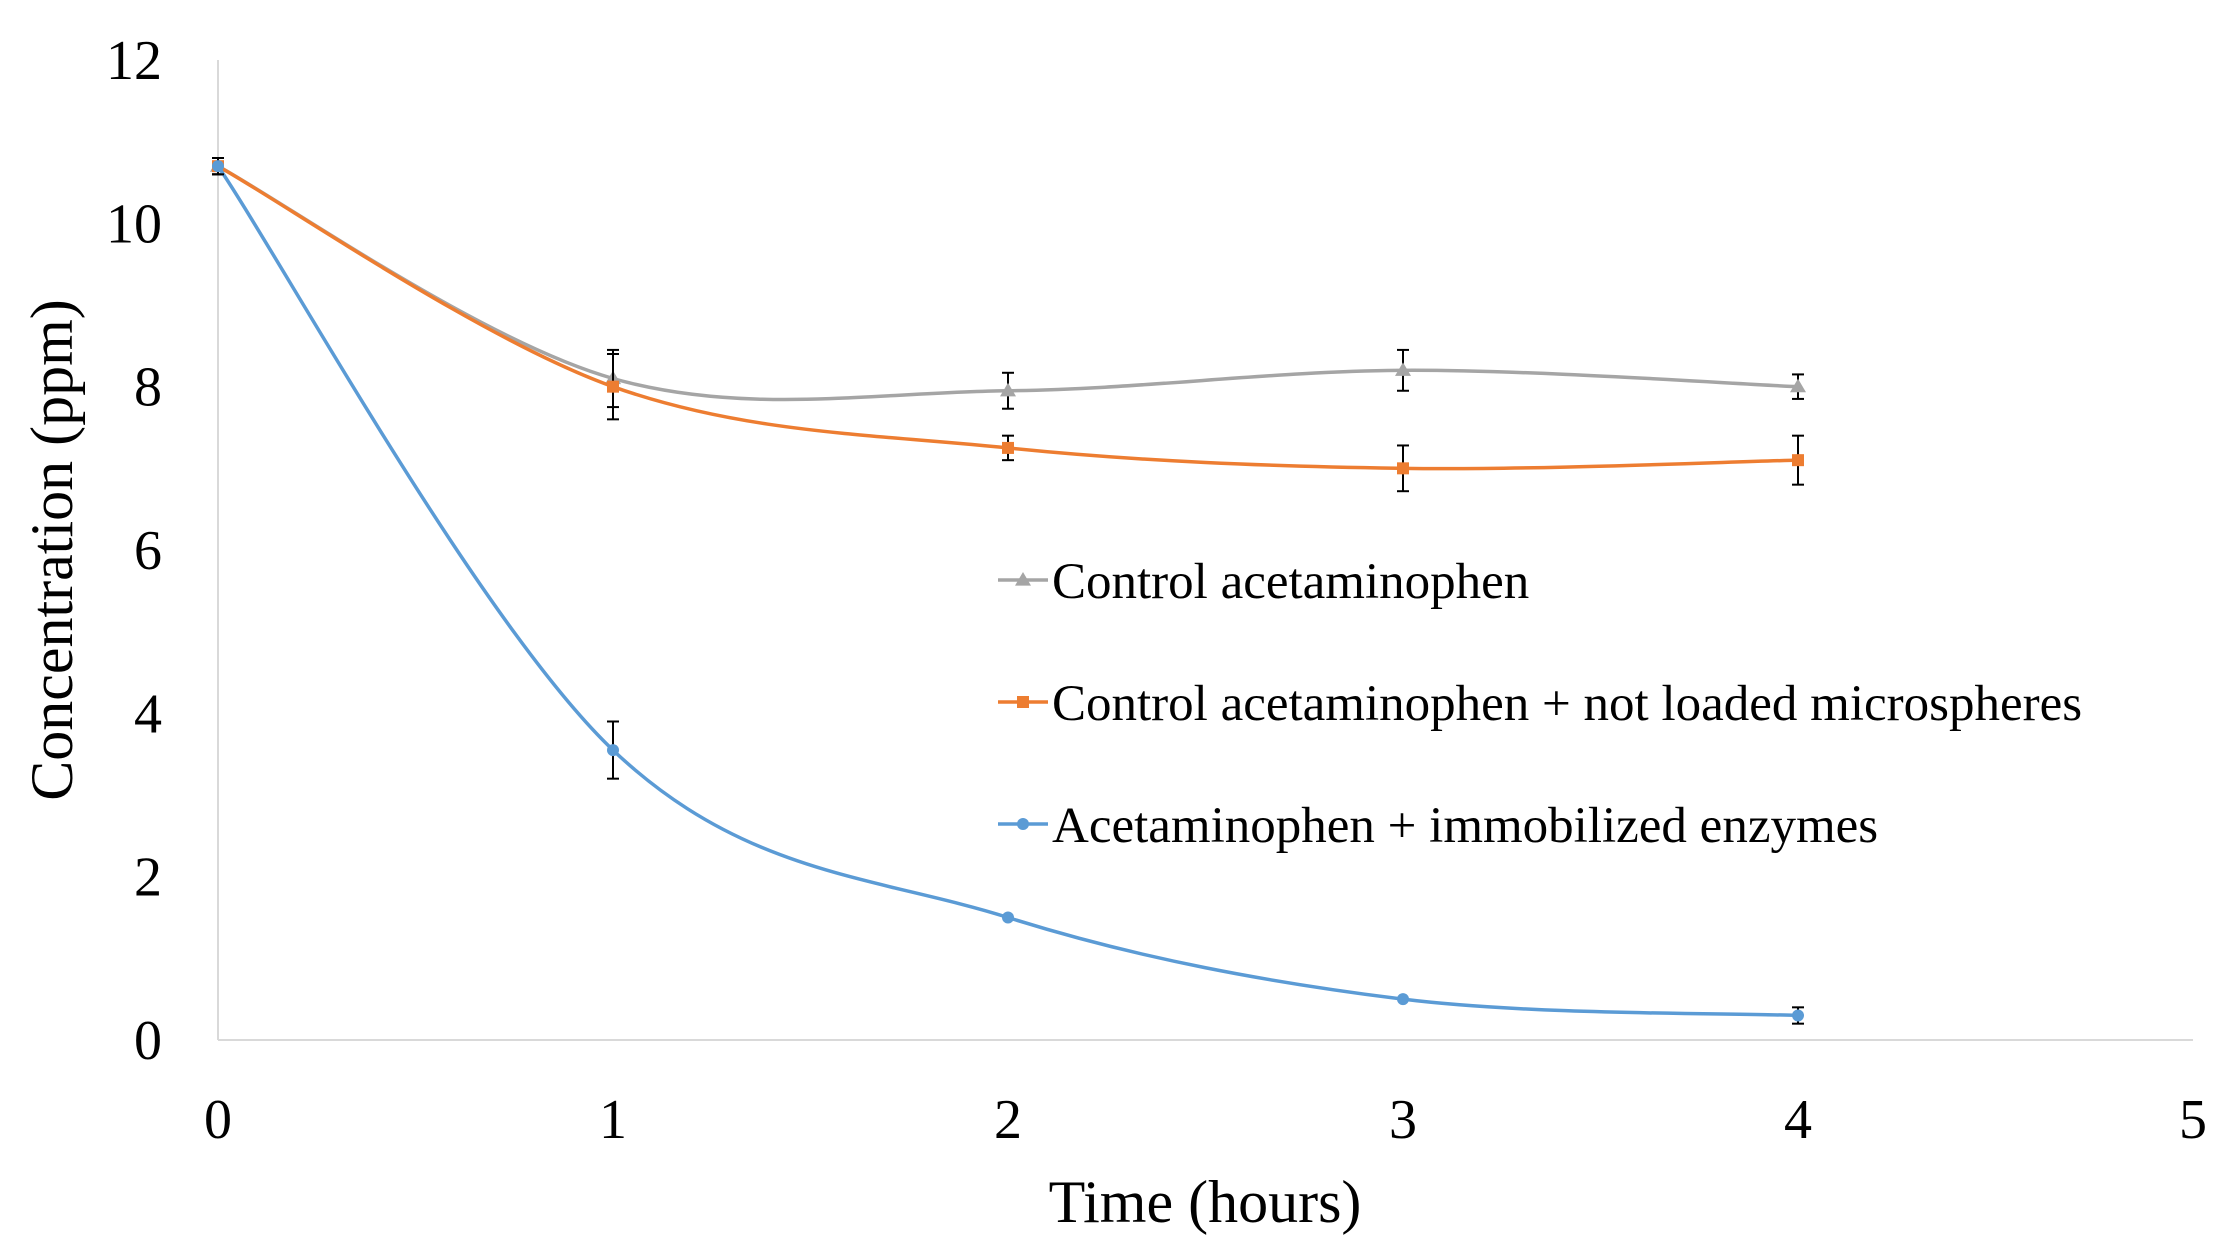 The height and width of the screenshot is (1260, 2229). Describe the element at coordinates (1798, 1120) in the screenshot. I see `x-tick-label: 4` at that location.